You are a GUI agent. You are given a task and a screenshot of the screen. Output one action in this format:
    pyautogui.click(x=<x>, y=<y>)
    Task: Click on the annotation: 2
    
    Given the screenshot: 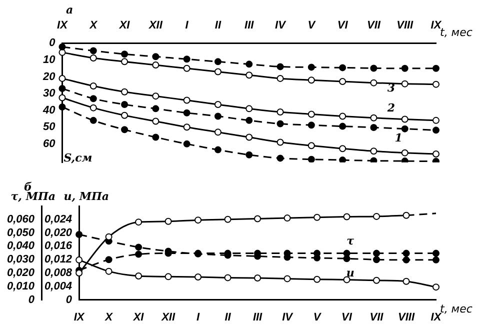 What is the action you would take?
    pyautogui.click(x=391, y=108)
    